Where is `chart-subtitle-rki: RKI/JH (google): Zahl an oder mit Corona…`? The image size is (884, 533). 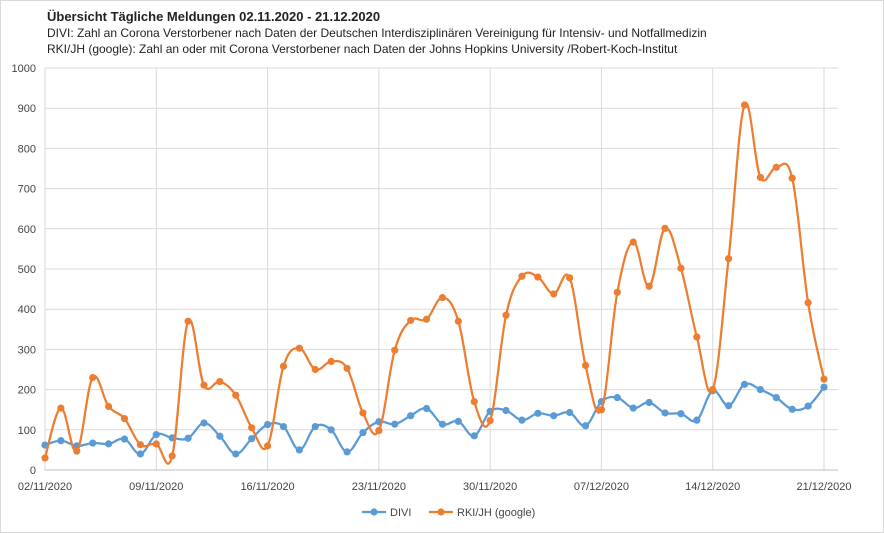
chart-subtitle-rki: RKI/JH (google): Zahl an oder mit Corona… is located at coordinates (362, 49).